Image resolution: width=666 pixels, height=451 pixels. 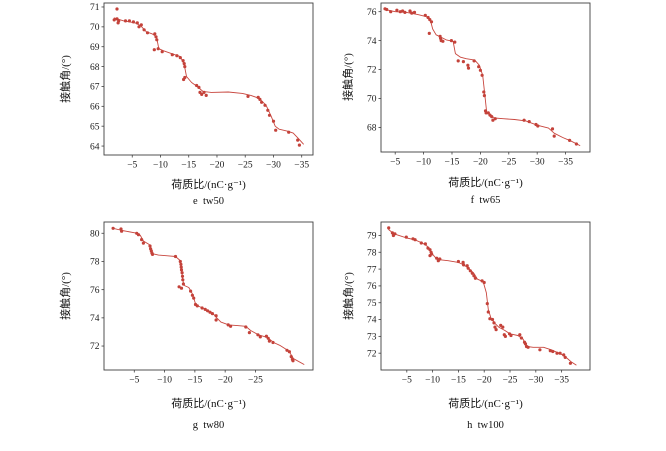 I want to click on x-tick-label: −25, so click(x=245, y=166).